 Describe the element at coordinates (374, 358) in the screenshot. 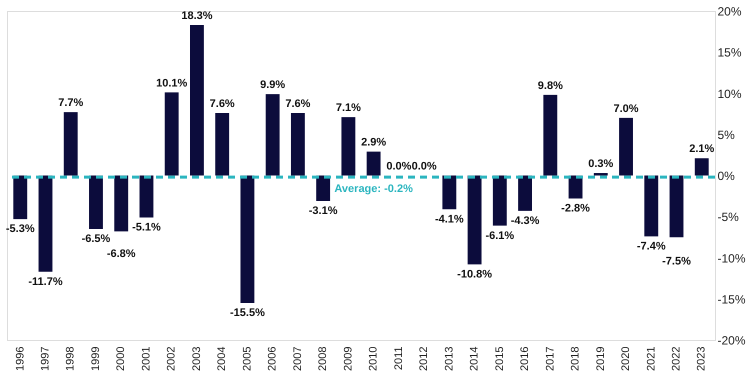

I see `x-tick-label: 2010` at that location.